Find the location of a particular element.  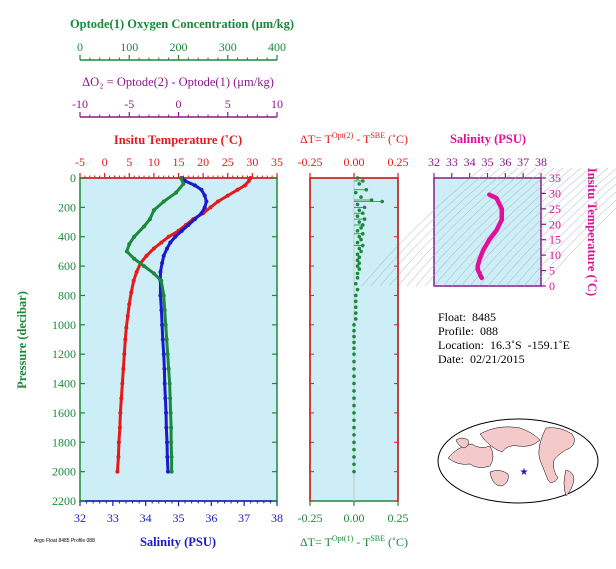

profile-date: Date: 02/21/2015 is located at coordinates (481, 359).